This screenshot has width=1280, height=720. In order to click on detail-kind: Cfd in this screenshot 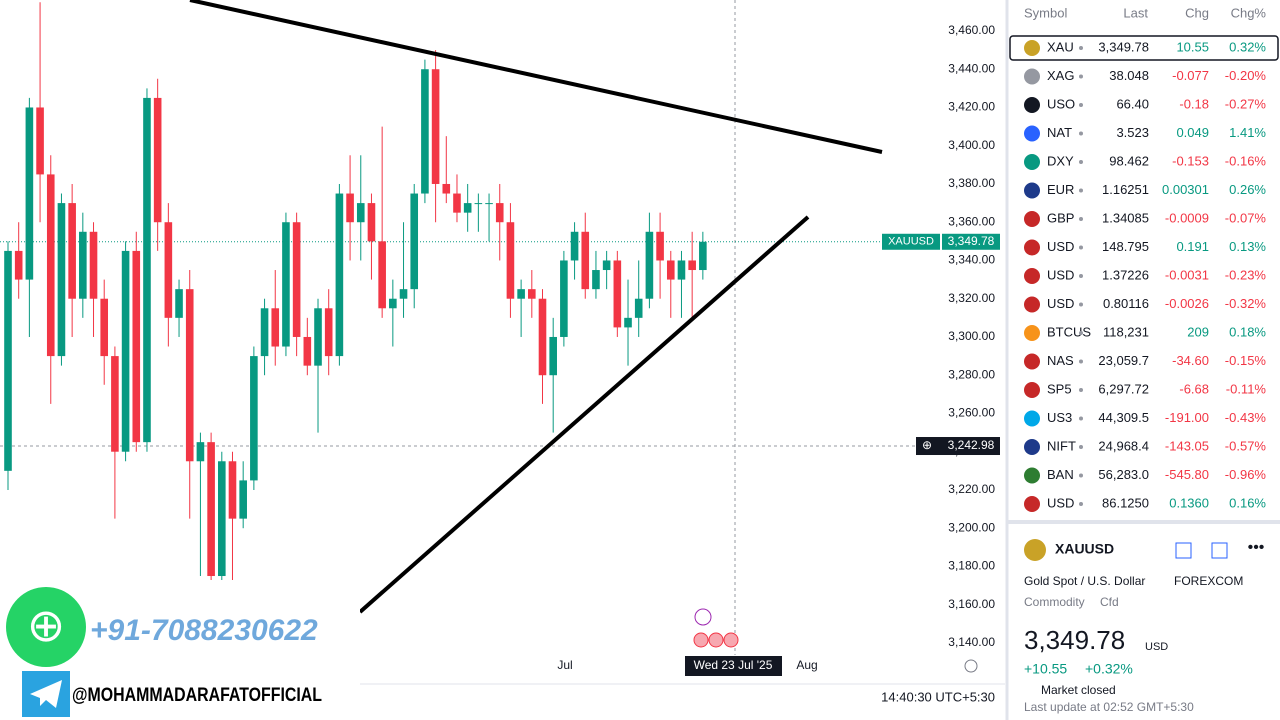, I will do `click(1109, 602)`.